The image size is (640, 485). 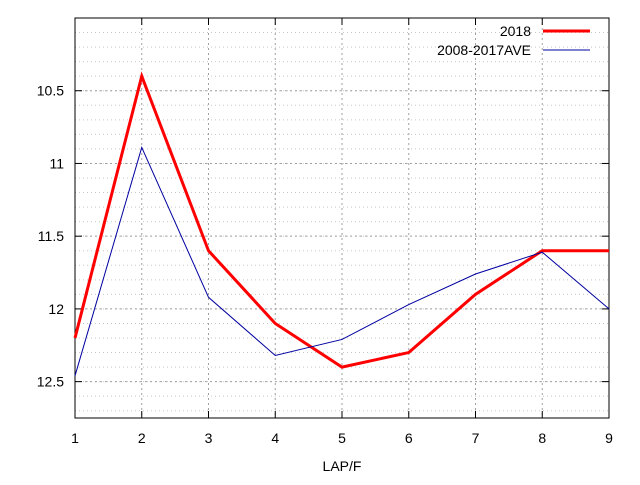 What do you see at coordinates (56, 163) in the screenshot?
I see `y-tick-label: 11` at bounding box center [56, 163].